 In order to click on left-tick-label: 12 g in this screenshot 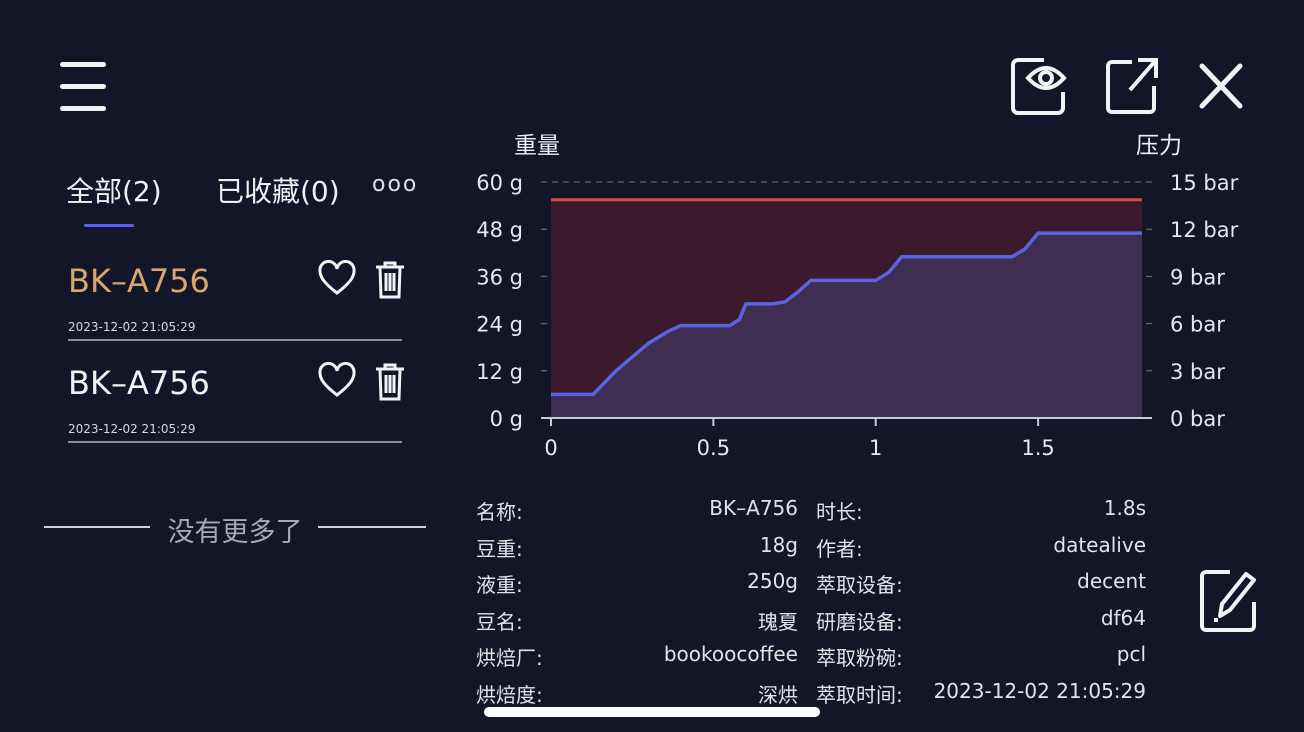, I will do `click(499, 372)`.